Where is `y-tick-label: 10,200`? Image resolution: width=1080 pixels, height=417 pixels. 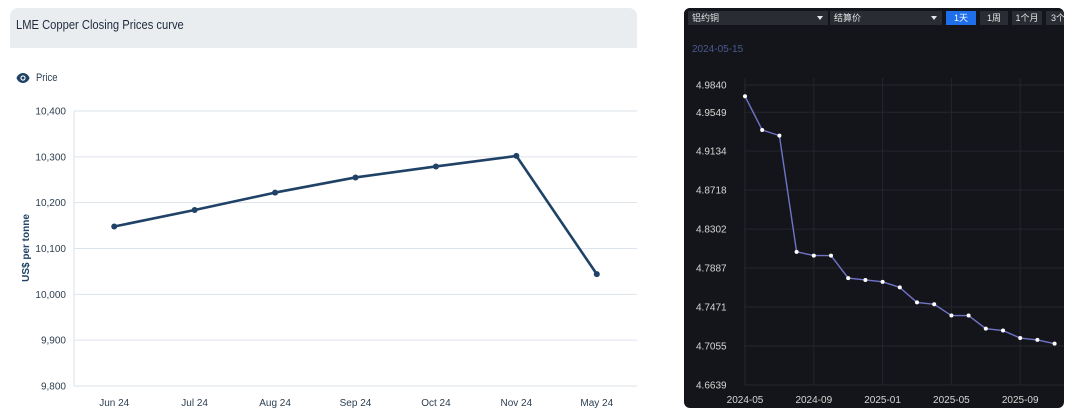 y-tick-label: 10,200 is located at coordinates (50, 203).